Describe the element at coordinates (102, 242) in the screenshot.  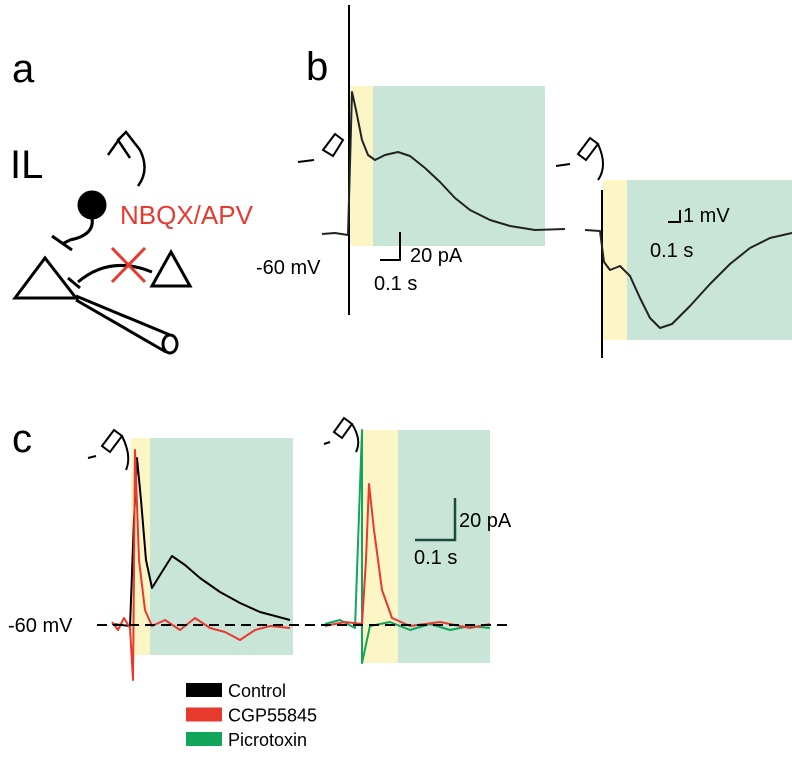
I see `circuit-diagram` at that location.